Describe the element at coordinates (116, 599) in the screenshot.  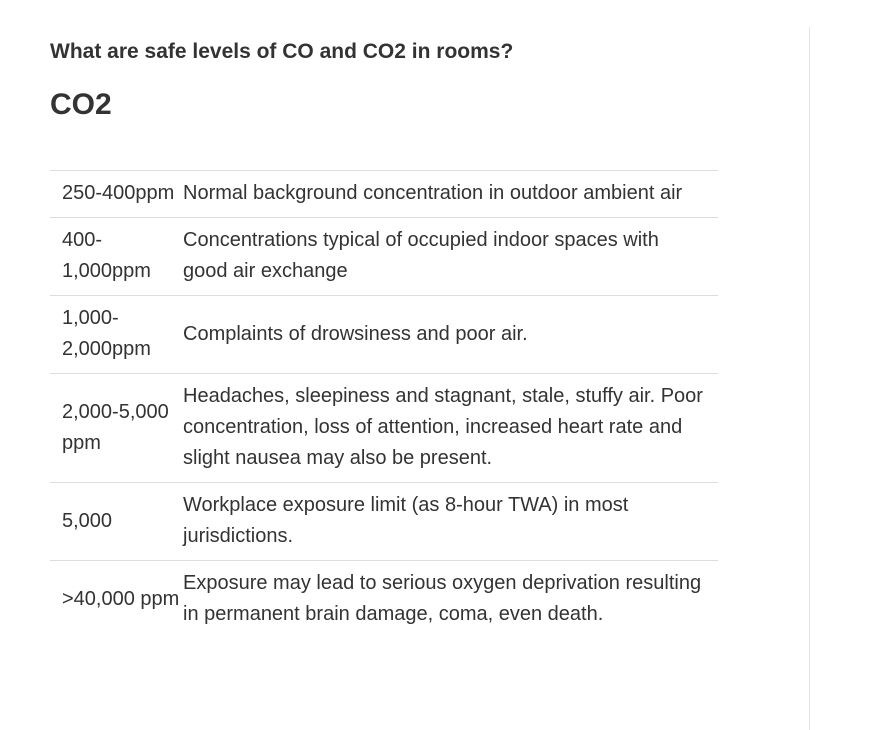
I see `range-cell: >40,000 ppm` at that location.